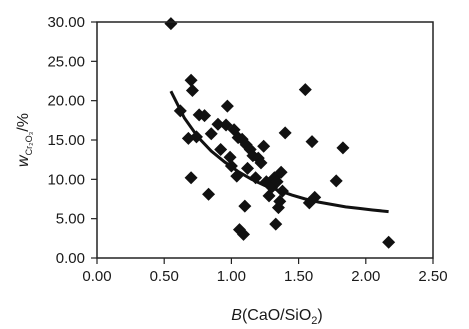 The width and height of the screenshot is (469, 329). I want to click on x-axis-title-main: B, so click(236, 315).